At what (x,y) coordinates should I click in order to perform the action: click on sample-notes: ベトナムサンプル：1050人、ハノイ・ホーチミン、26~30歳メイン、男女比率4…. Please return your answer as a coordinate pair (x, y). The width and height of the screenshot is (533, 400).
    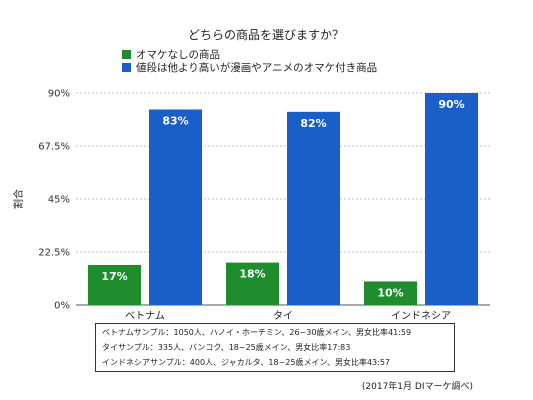
    Looking at the image, I should click on (275, 347).